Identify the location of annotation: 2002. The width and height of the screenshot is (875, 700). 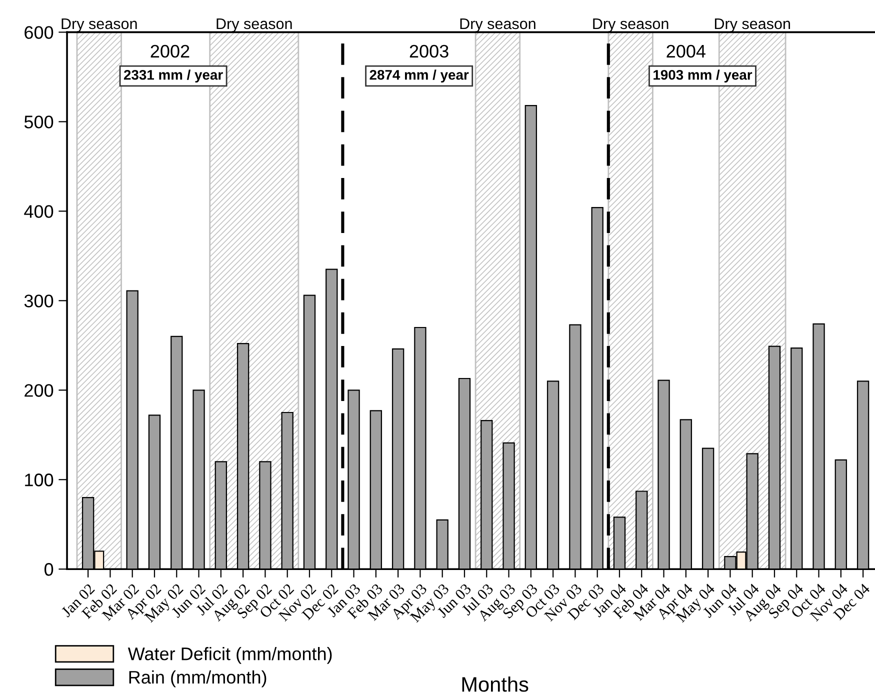
(170, 51).